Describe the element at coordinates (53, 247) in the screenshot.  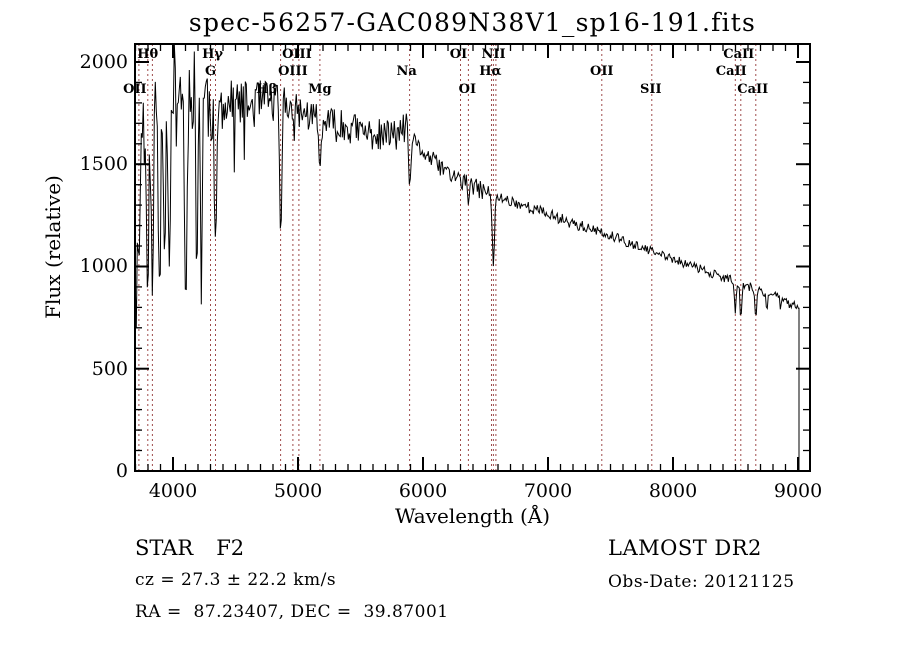
I see `y-axis-label: Flux (relative)` at that location.